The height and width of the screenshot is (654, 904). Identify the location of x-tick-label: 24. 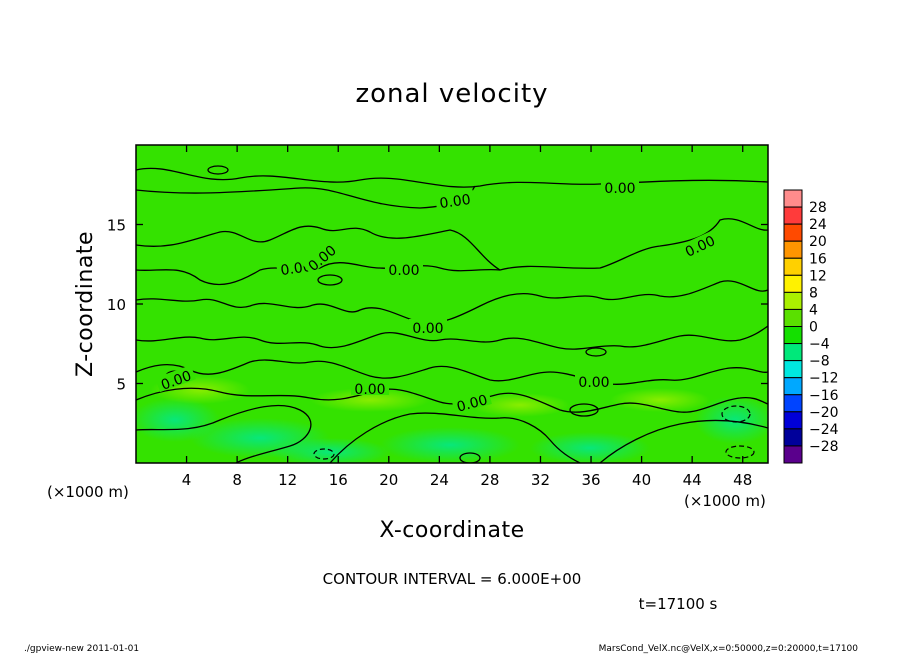
(439, 480).